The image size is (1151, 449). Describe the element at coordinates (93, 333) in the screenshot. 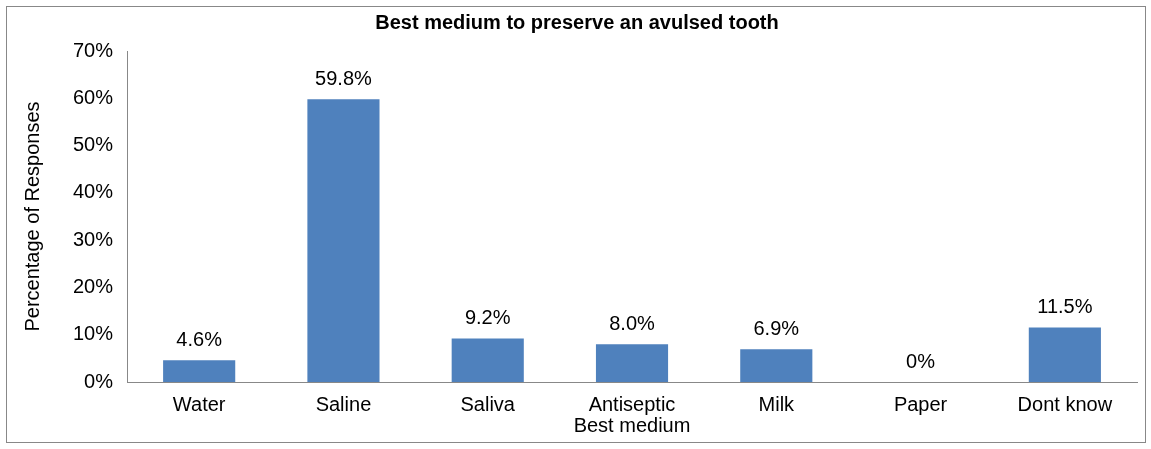

I see `y-tick-label: 10%` at that location.